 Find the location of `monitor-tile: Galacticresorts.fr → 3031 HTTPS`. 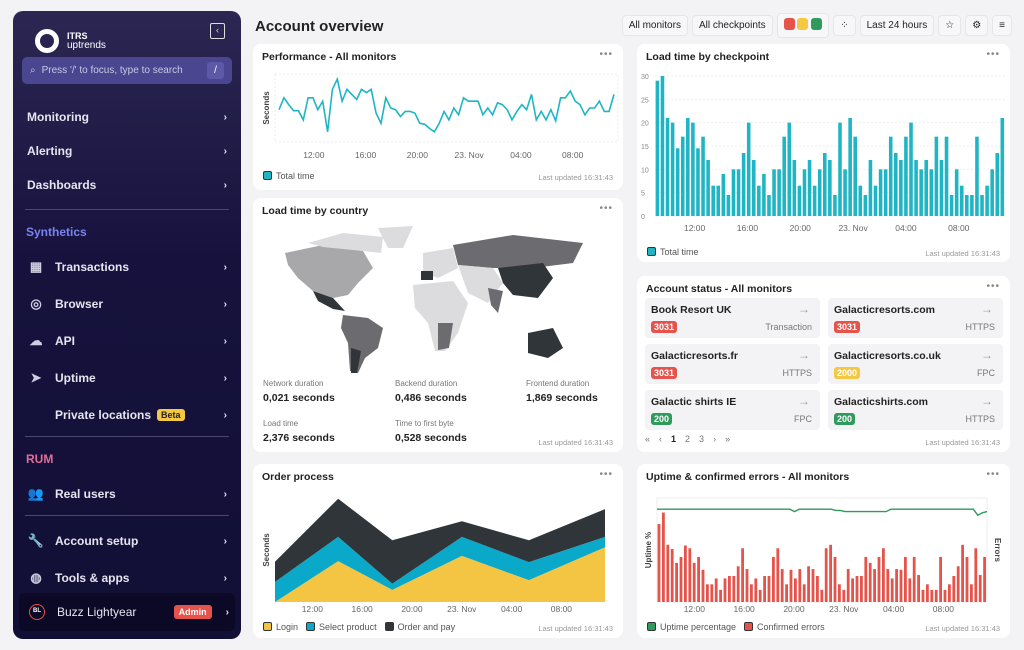

monitor-tile: Galacticresorts.fr → 3031 HTTPS is located at coordinates (732, 364).